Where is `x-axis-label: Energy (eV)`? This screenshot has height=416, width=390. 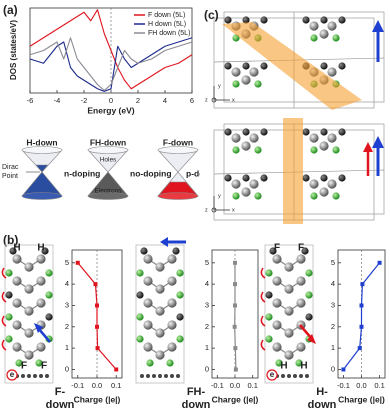 x-axis-label: Energy (eV) is located at coordinates (110, 110).